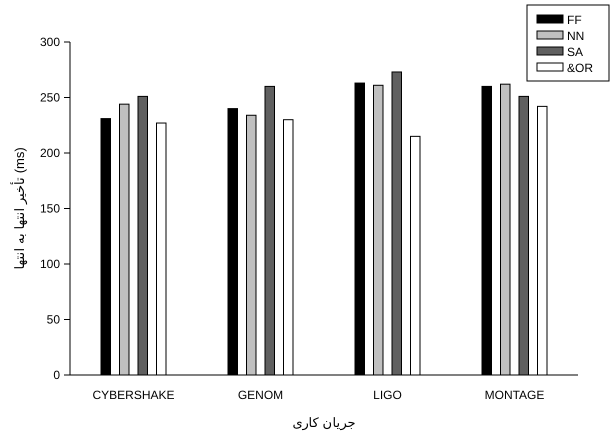 The image size is (613, 434). Describe the element at coordinates (50, 209) in the screenshot. I see `y-tick-label: 150` at that location.